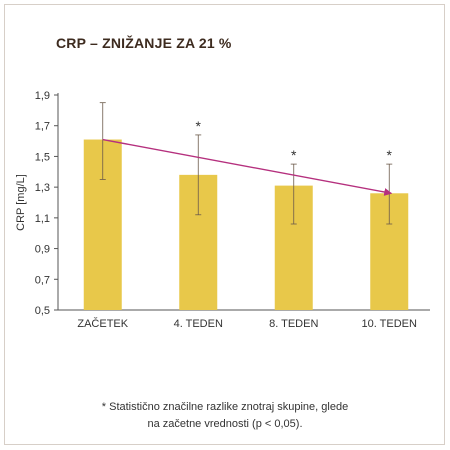 The image size is (450, 450). What do you see at coordinates (225, 424) in the screenshot?
I see `footnote-line-2: na začetne vrednosti (p < 0,05).` at bounding box center [225, 424].